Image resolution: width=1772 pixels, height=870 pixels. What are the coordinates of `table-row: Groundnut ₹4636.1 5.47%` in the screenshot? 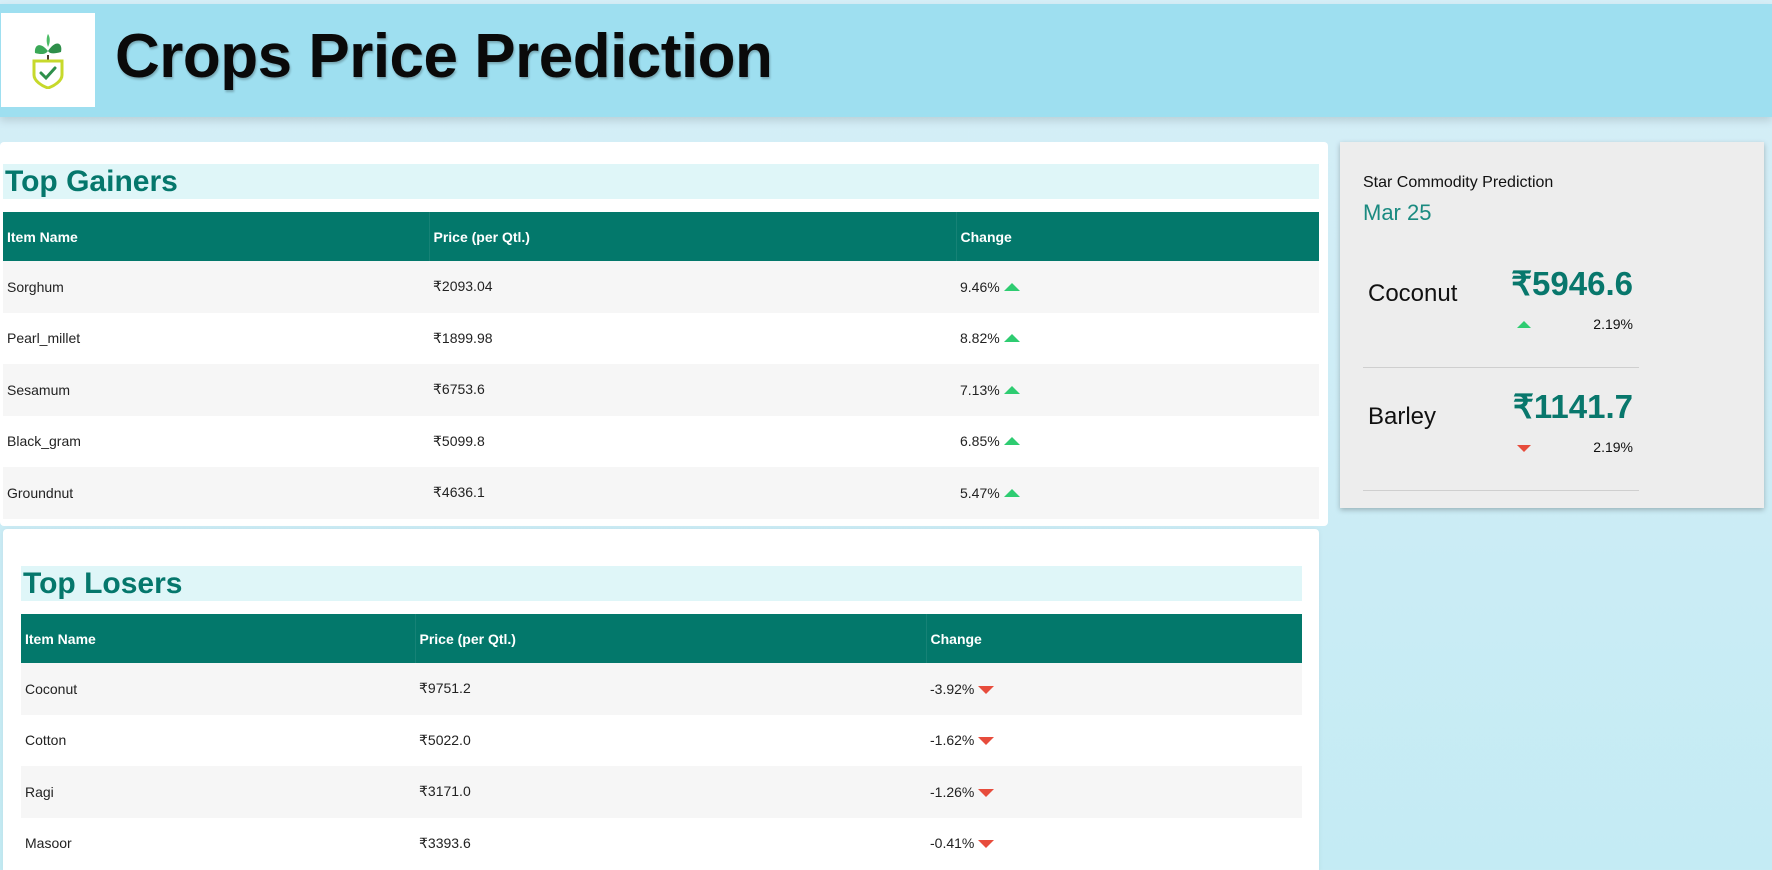 It's located at (661, 493).